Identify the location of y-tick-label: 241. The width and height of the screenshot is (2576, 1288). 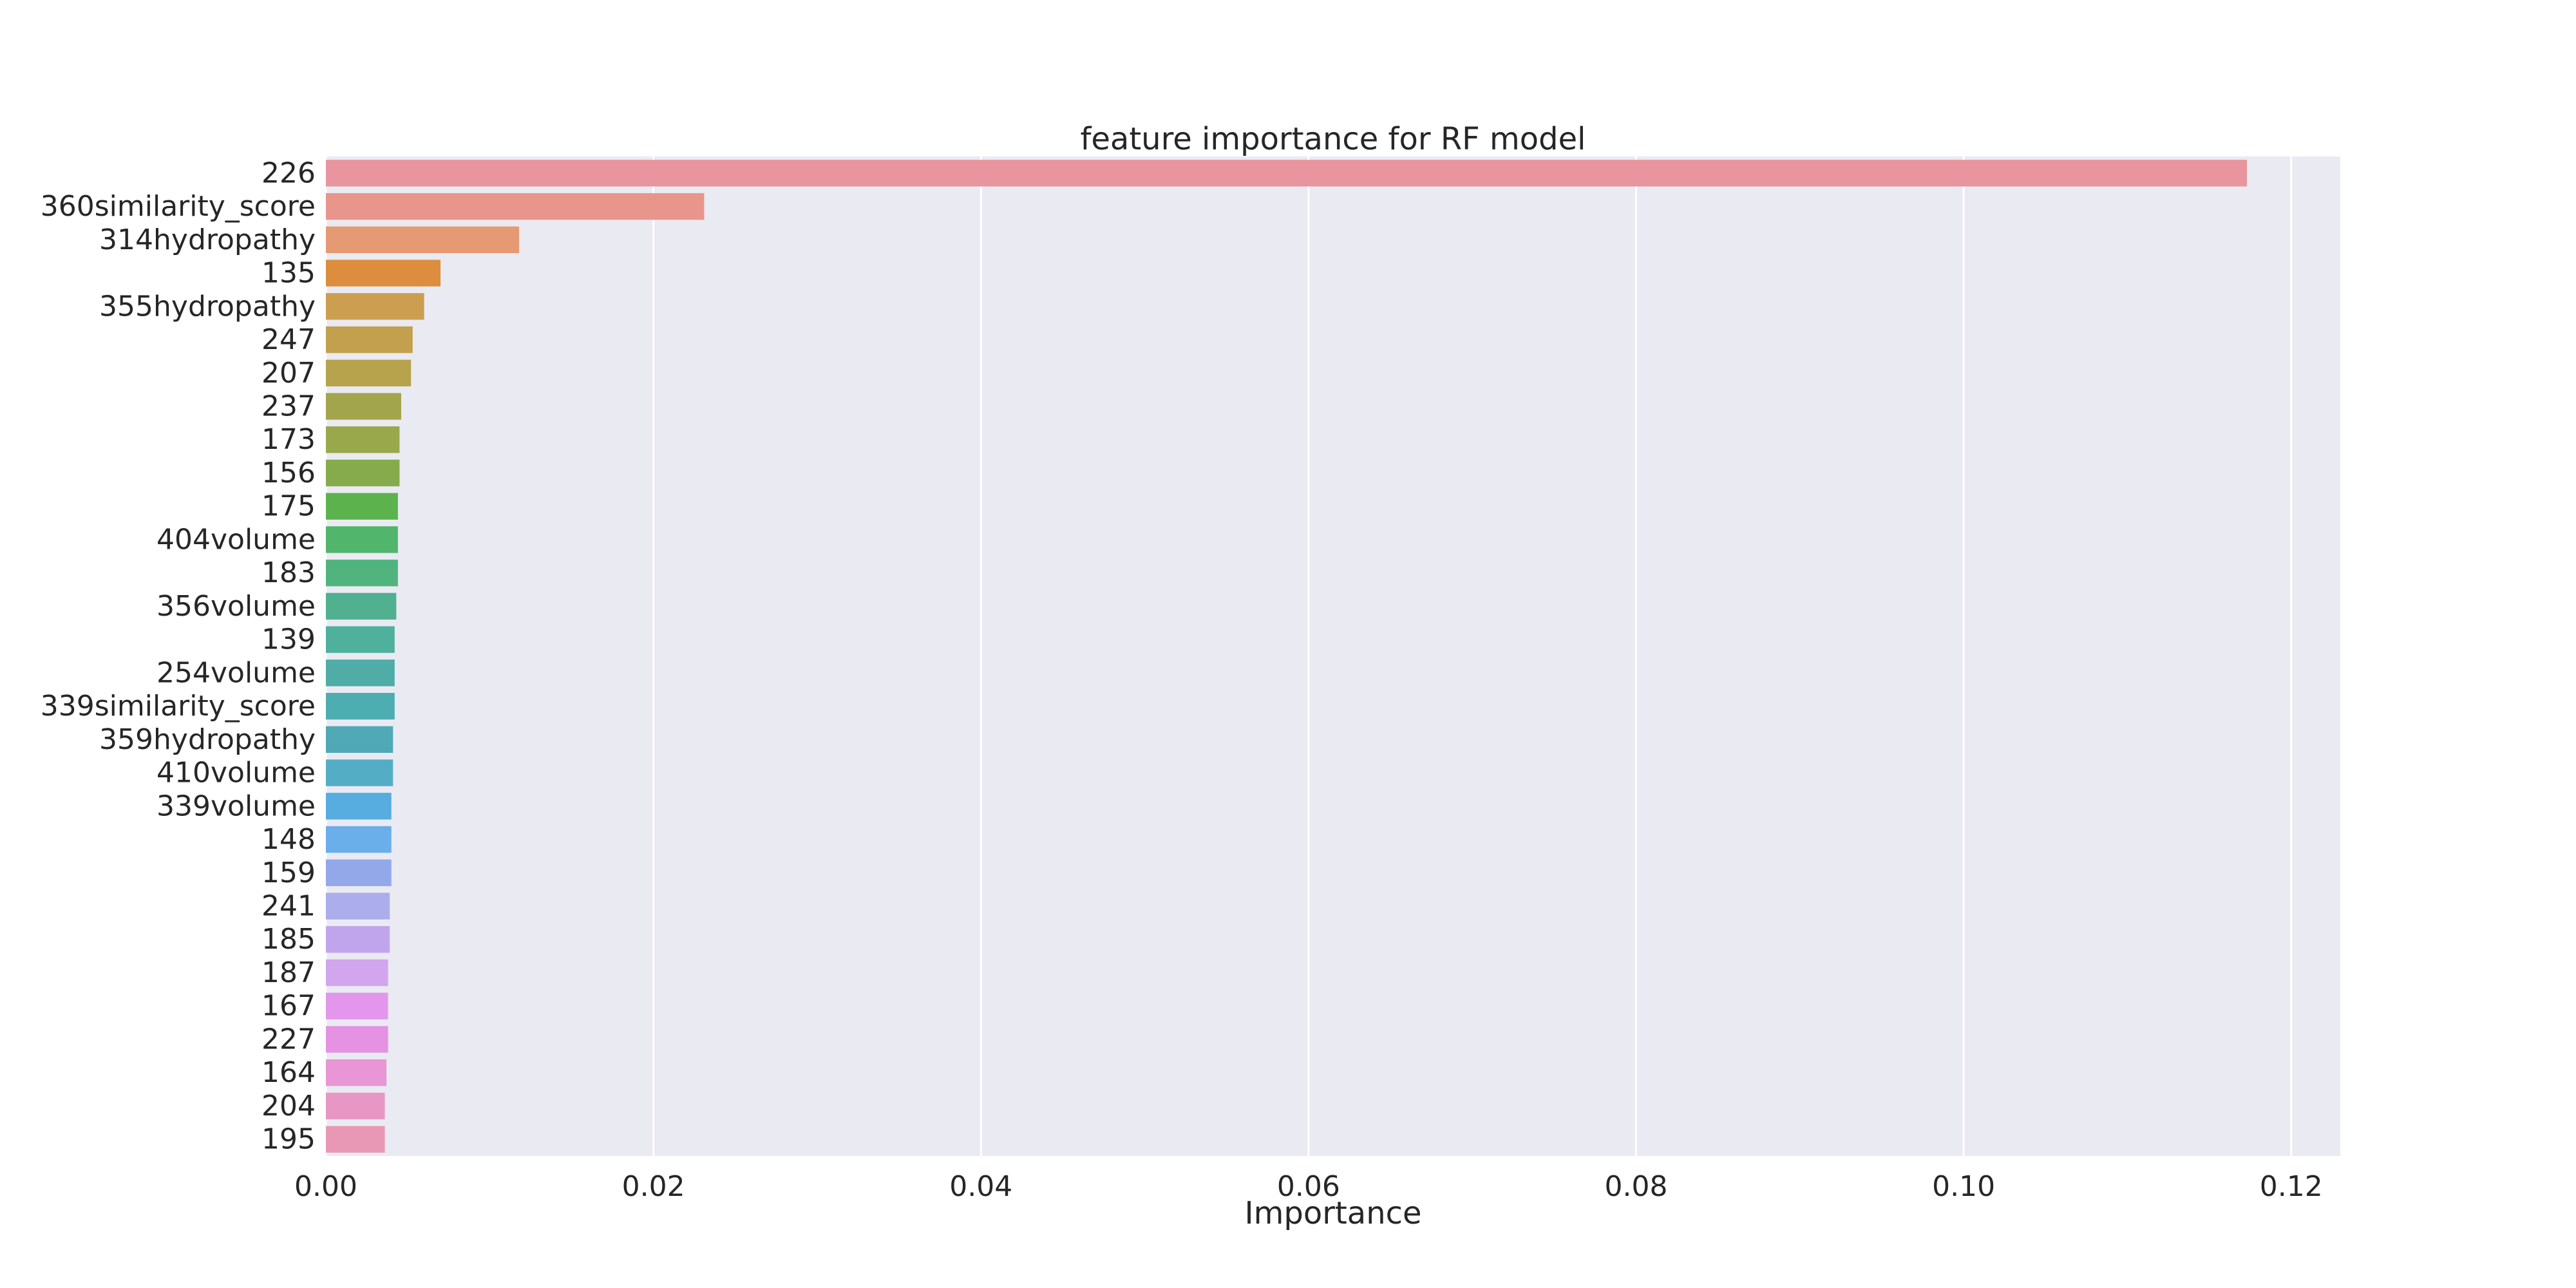
(288, 907).